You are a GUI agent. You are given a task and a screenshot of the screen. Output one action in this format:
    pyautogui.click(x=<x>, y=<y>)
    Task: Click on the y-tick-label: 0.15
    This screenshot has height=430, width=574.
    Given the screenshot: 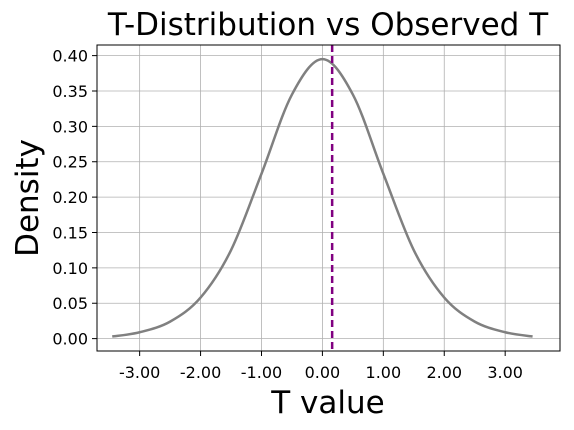 What is the action you would take?
    pyautogui.click(x=70, y=232)
    